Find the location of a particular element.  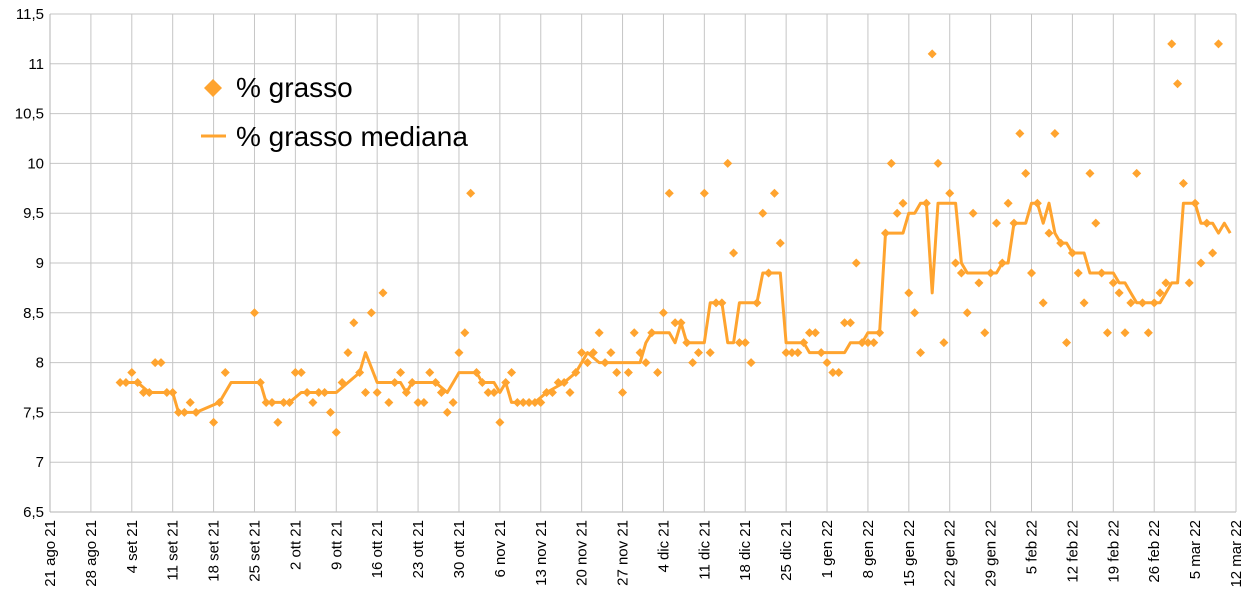

y-tick-label: 10,5 is located at coordinates (29, 114).